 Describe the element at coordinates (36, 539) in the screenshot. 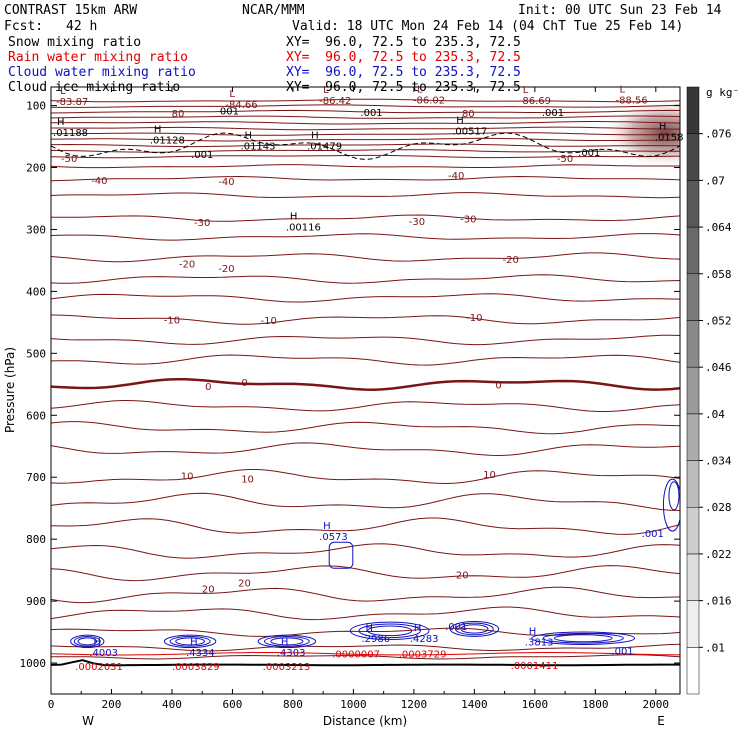

I see `y-tick-label: 800` at that location.